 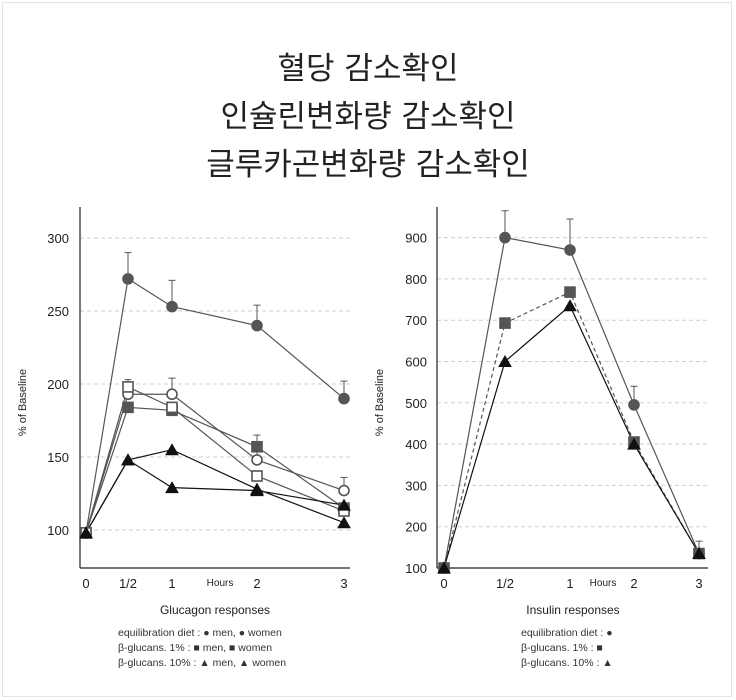 What do you see at coordinates (572, 610) in the screenshot?
I see `x-axis-title: Insulin responses` at bounding box center [572, 610].